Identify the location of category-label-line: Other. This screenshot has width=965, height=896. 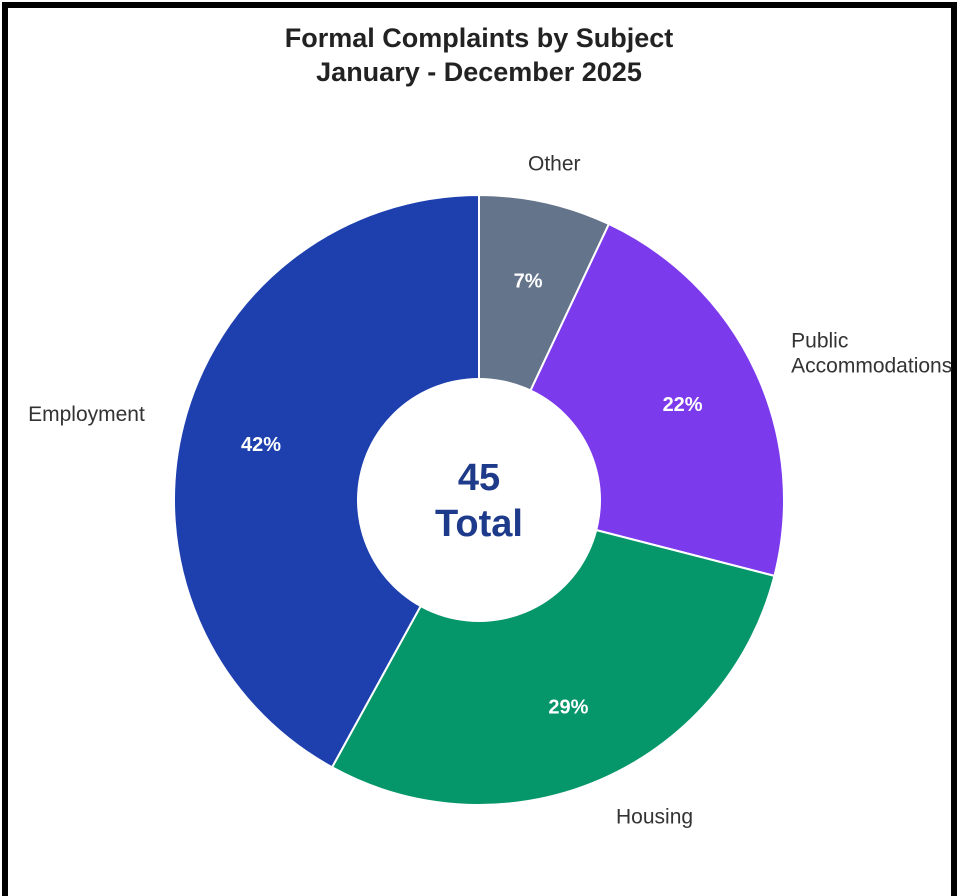
(554, 163).